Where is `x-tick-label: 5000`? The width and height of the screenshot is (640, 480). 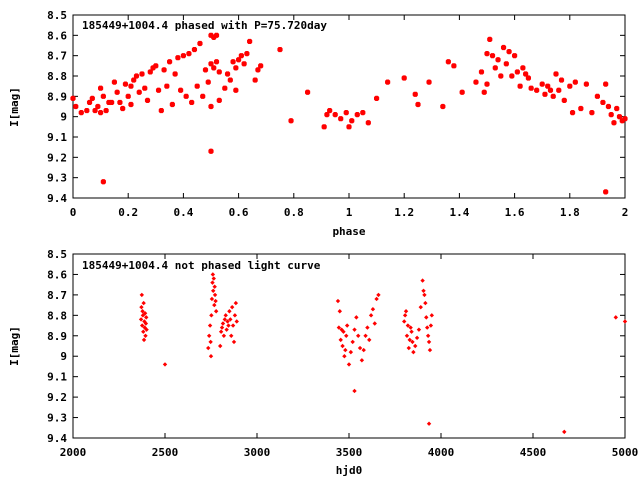 x-tick-label: 5000 is located at coordinates (625, 452).